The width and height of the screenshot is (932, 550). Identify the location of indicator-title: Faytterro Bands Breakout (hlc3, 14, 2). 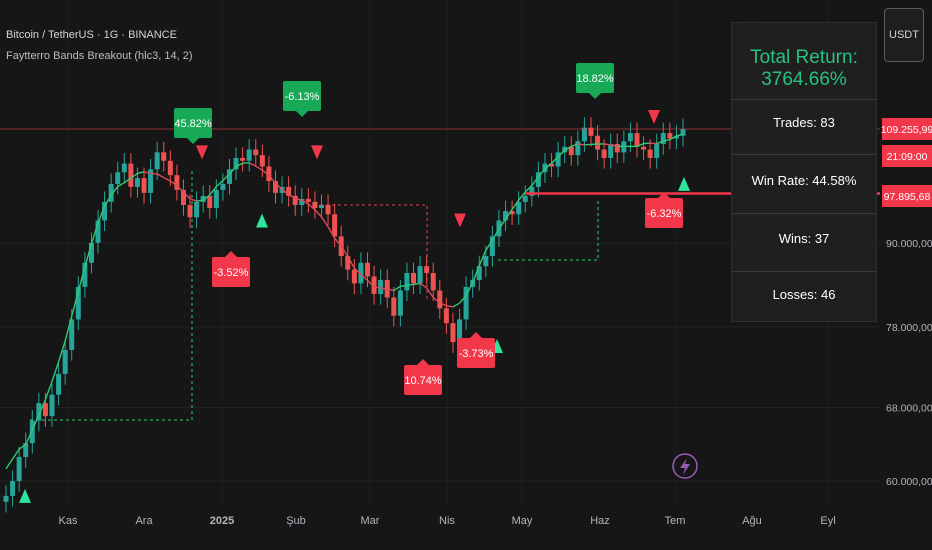
(99, 56).